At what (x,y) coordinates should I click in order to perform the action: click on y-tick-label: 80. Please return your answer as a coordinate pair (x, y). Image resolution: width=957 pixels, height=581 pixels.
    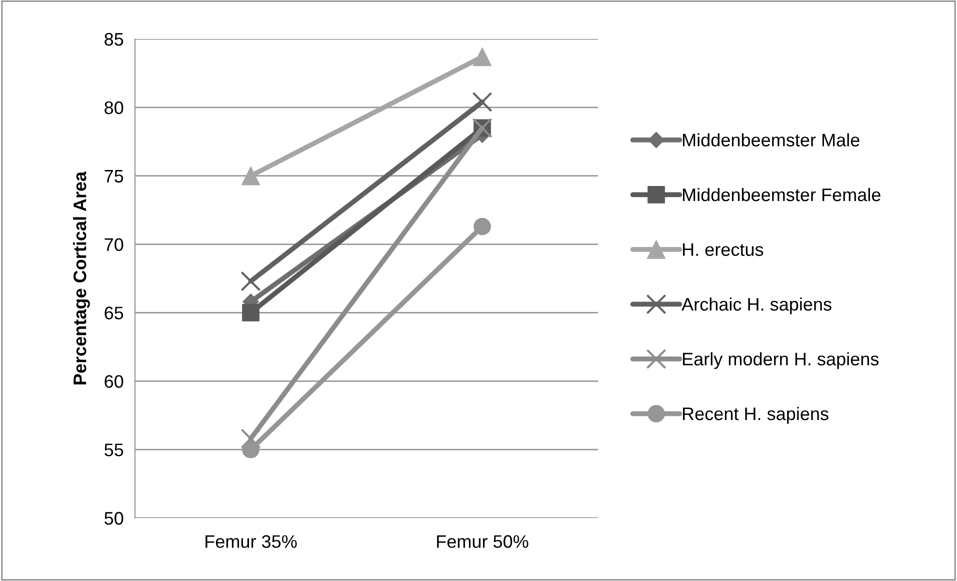
    Looking at the image, I should click on (114, 107).